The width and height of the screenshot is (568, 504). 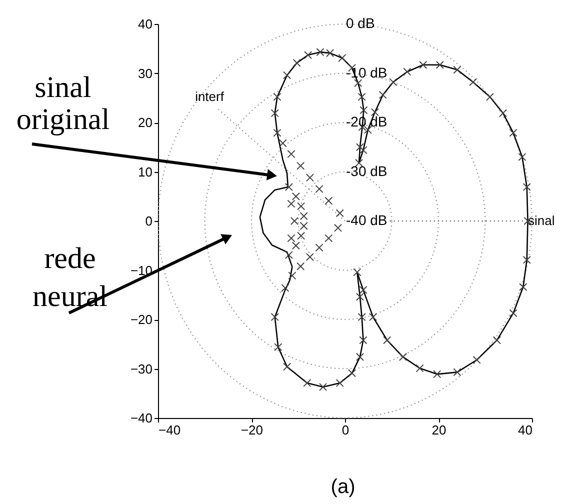 What do you see at coordinates (145, 172) in the screenshot?
I see `y-tick-label: 10` at bounding box center [145, 172].